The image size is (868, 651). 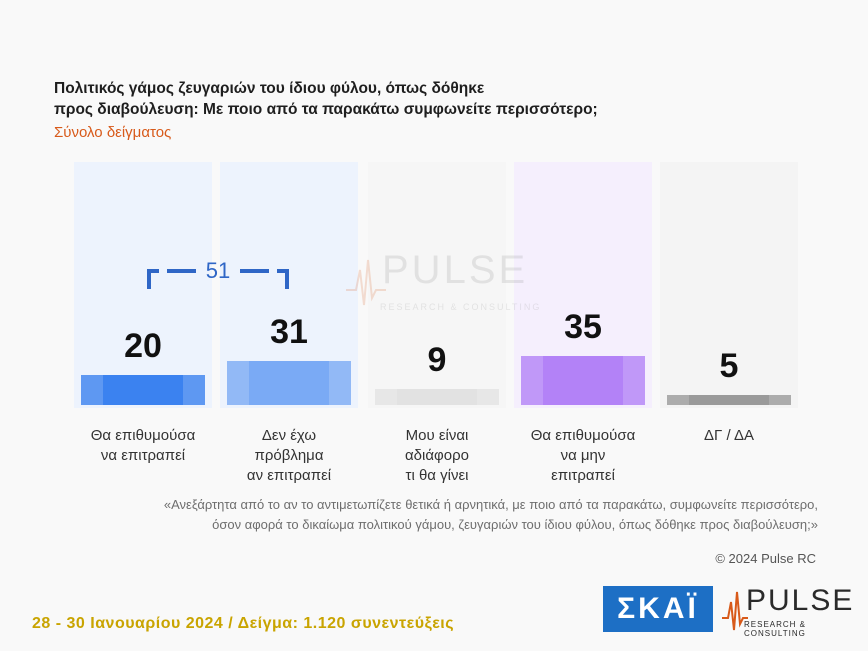 What do you see at coordinates (583, 475) in the screenshot?
I see `category-label-4-line-3: επιτραπεί` at bounding box center [583, 475].